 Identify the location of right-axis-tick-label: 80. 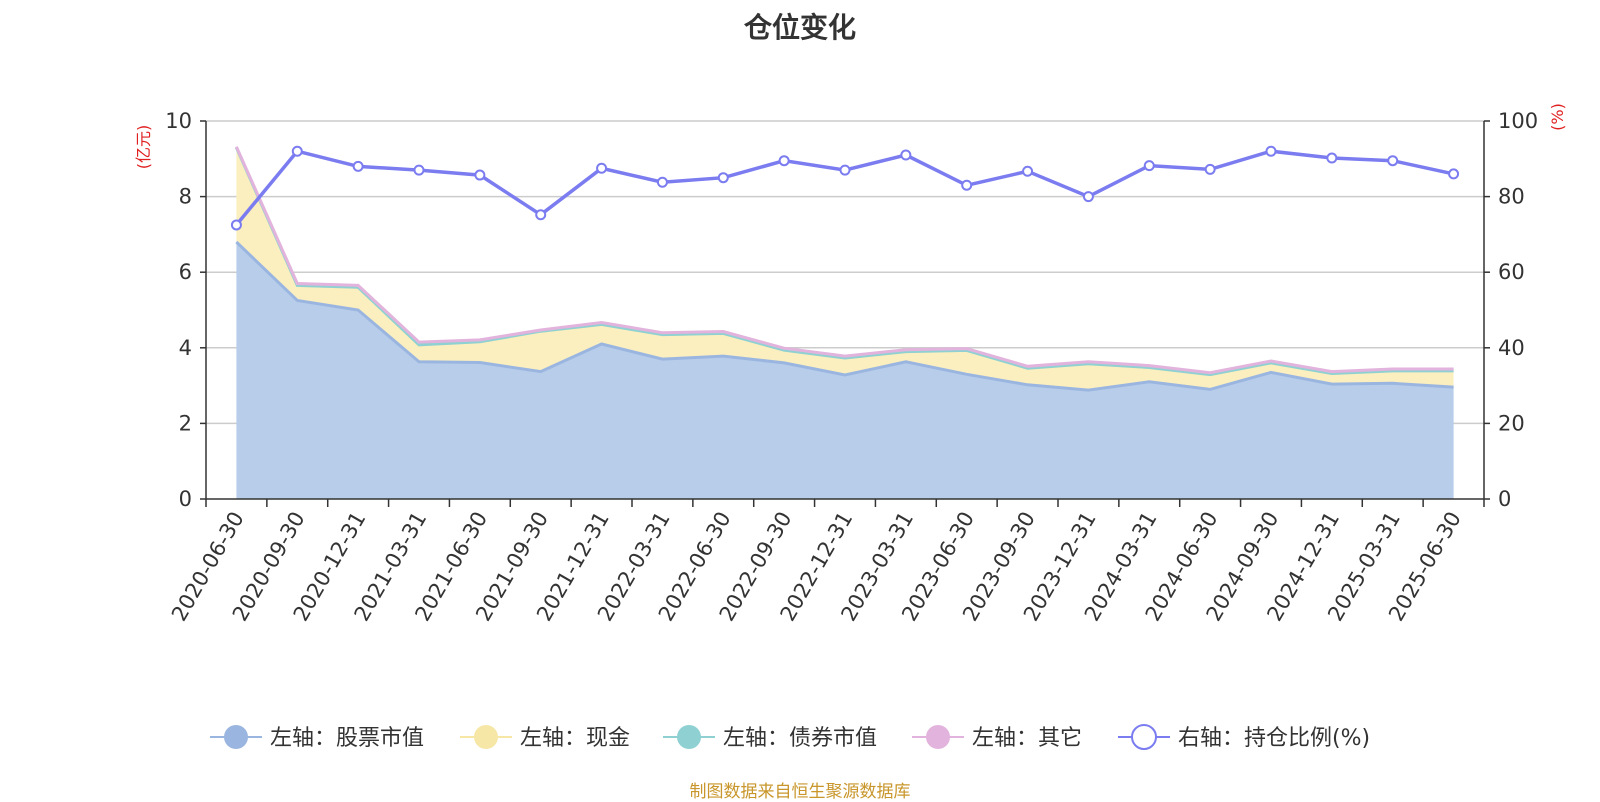
(1511, 197).